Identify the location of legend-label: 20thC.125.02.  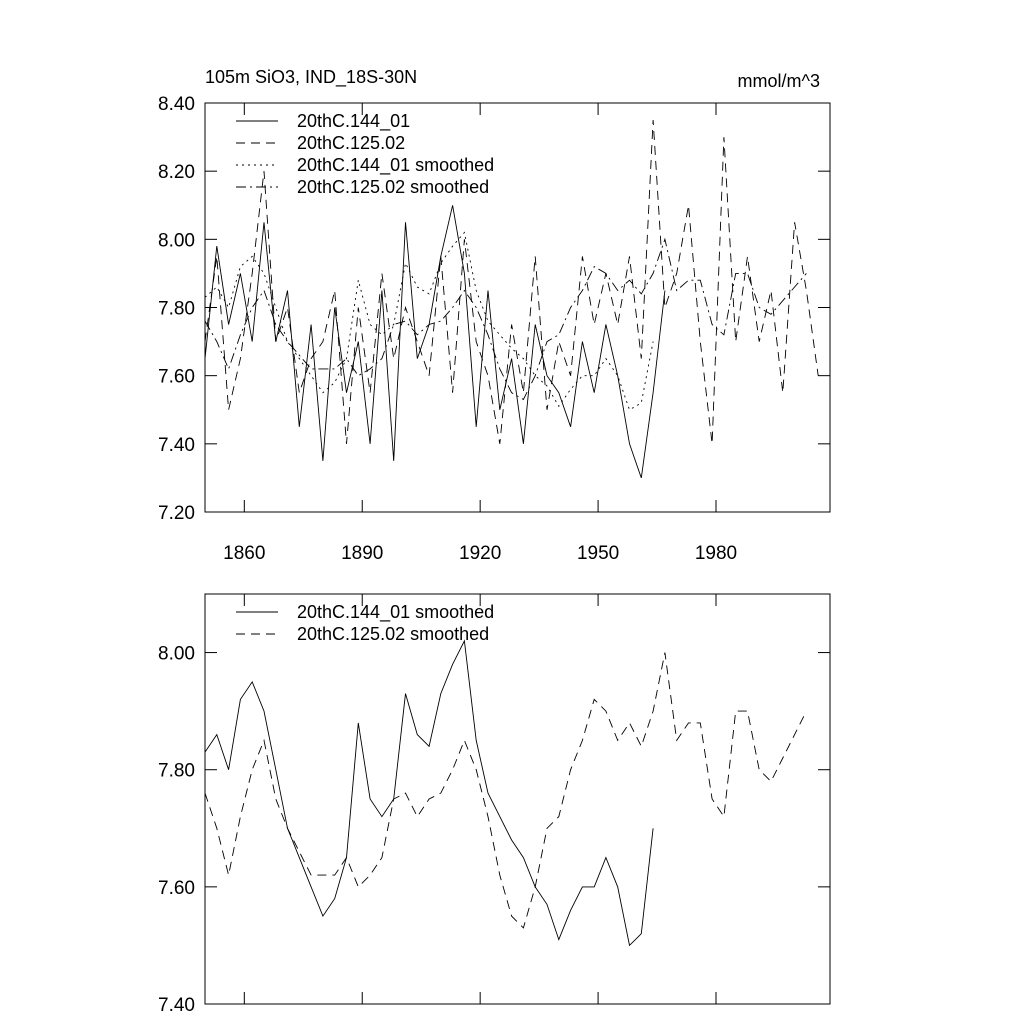
(351, 143).